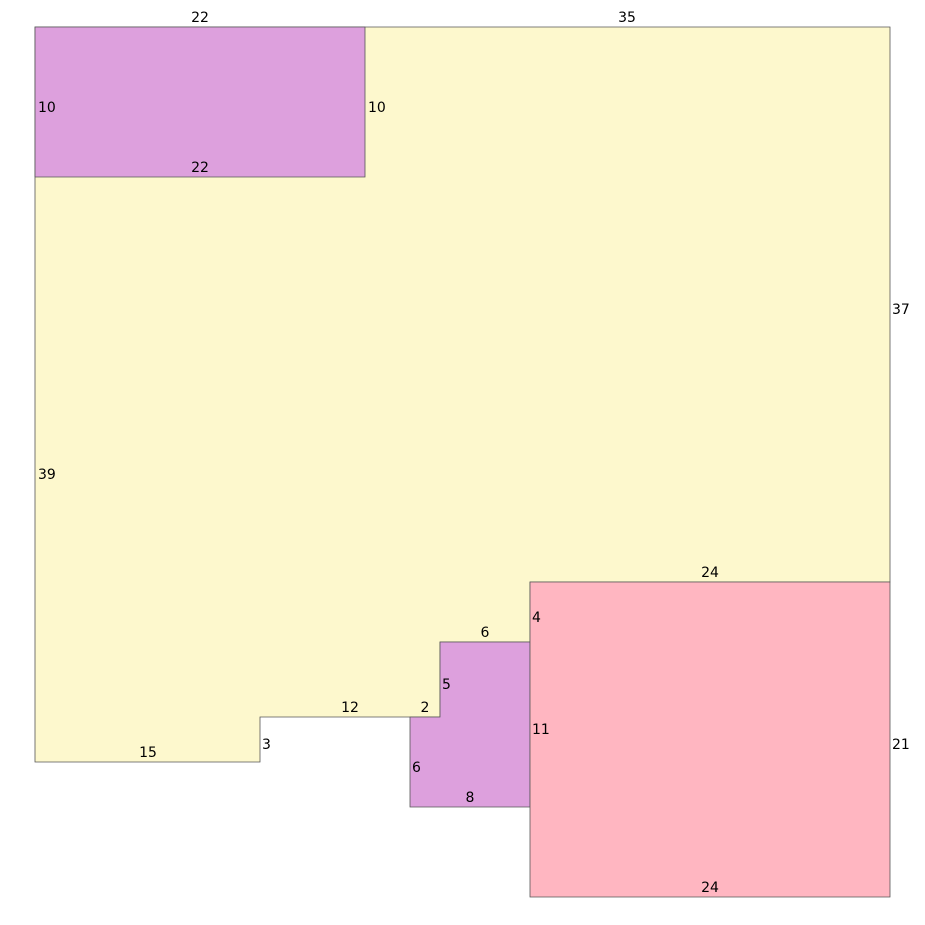 Image resolution: width=925 pixels, height=925 pixels. I want to click on bottom-right-pink-rectangle, so click(710, 739).